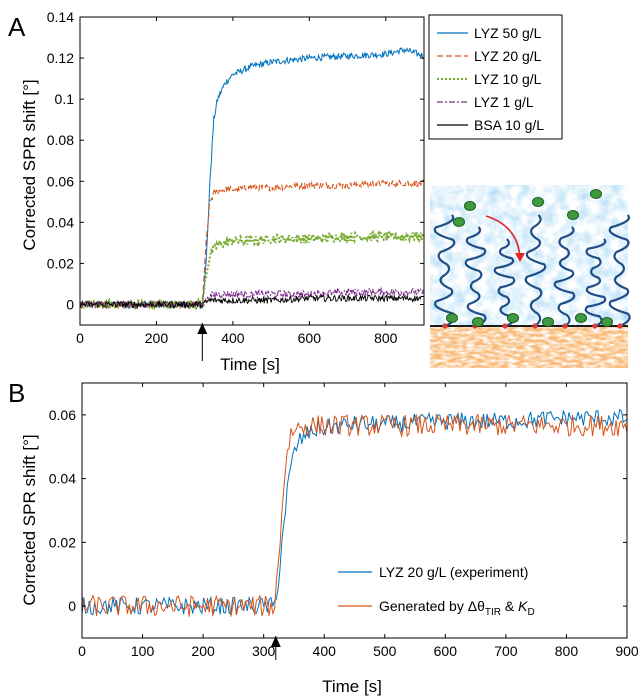 The height and width of the screenshot is (696, 642). I want to click on brush-schematic-illustration, so click(530, 276).